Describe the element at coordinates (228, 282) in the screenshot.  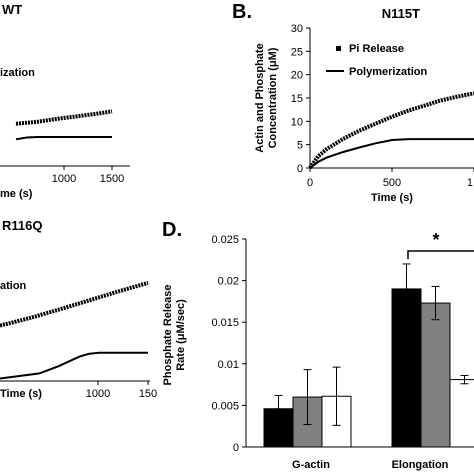
I see `panel-d-y-tick-label: 0.02` at that location.